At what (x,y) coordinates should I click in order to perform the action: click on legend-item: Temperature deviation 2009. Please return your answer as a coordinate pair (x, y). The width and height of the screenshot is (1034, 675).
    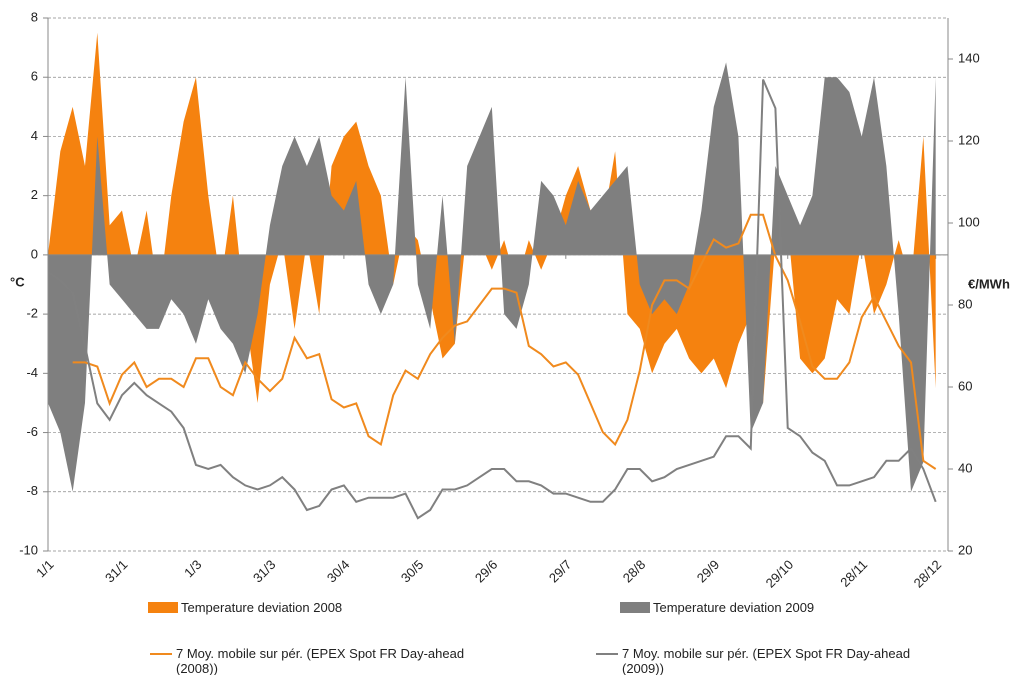
    Looking at the image, I should click on (786, 607).